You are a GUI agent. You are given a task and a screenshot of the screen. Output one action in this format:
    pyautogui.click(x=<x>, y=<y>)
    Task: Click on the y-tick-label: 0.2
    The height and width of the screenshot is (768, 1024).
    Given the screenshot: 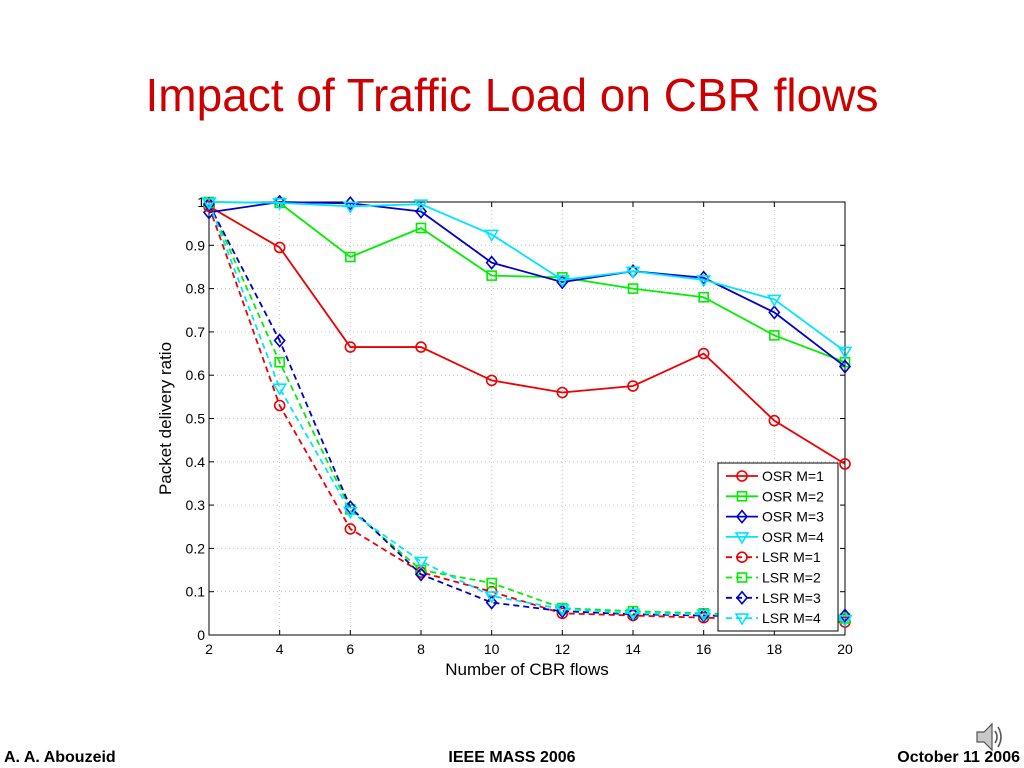 What is the action you would take?
    pyautogui.click(x=196, y=548)
    